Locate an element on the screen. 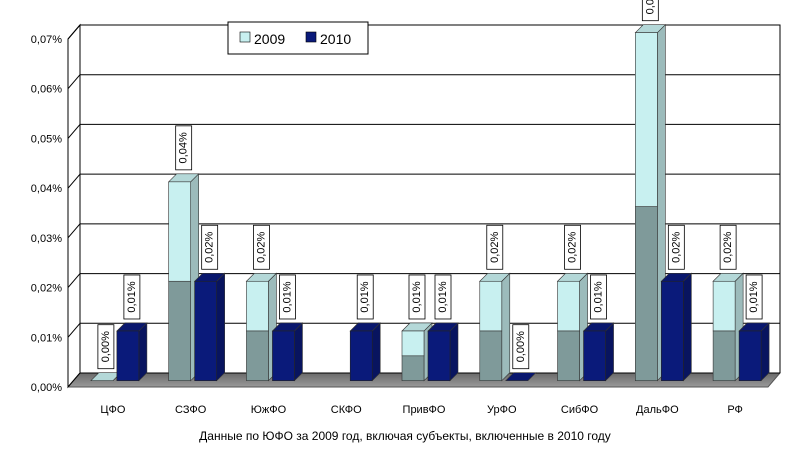  data-label-text: 0,07% is located at coordinates (650, 7).